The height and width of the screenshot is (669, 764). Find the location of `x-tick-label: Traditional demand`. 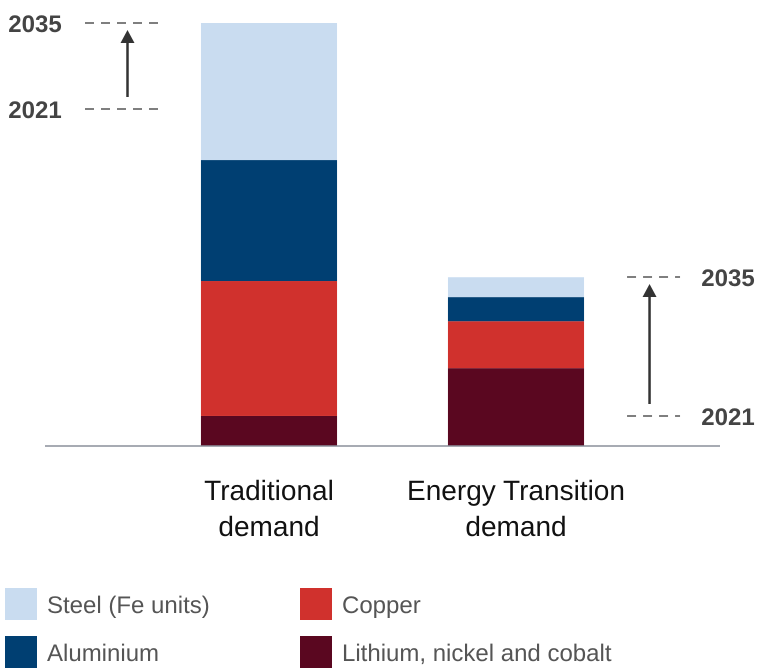

x-tick-label: Traditional demand is located at coordinates (269, 508).